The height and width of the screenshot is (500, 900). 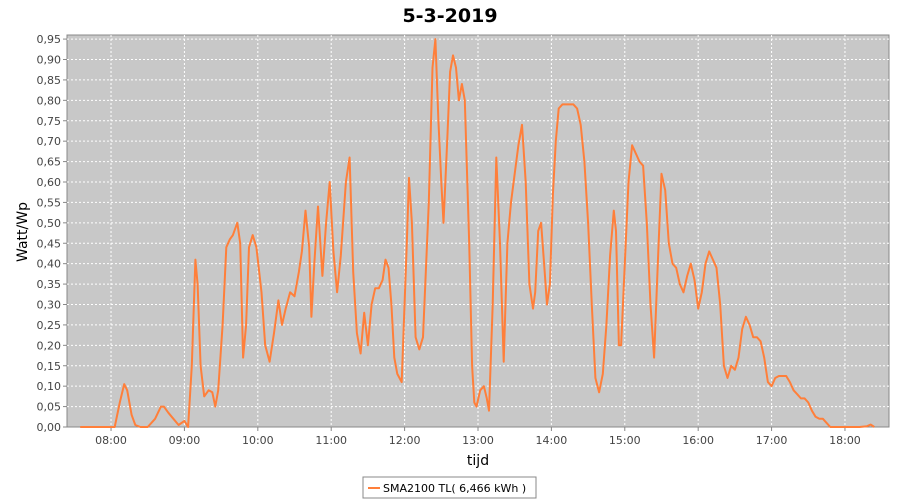 What do you see at coordinates (49, 141) in the screenshot?
I see `y-tick-label: 0,70` at bounding box center [49, 141].